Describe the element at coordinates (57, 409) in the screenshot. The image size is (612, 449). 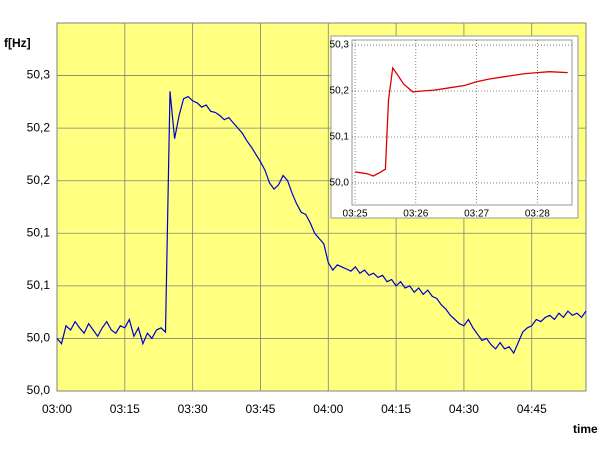
I see `x-tick-label: 03:00` at that location.